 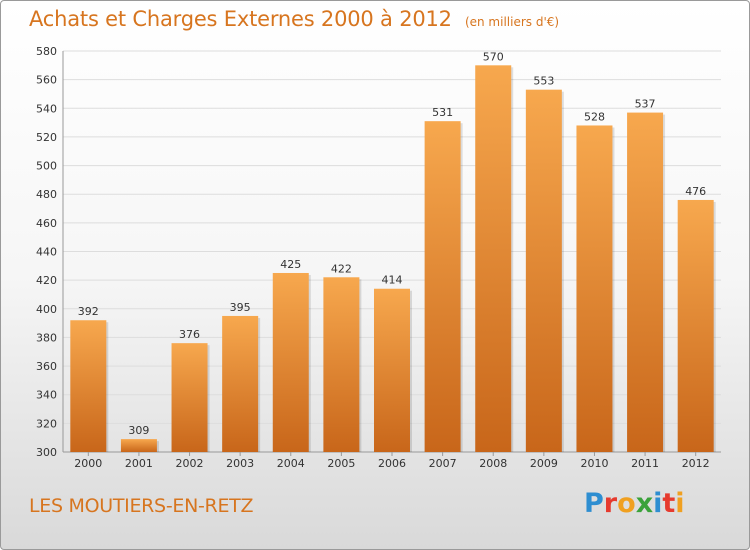 I want to click on y-tick-label: 480, so click(x=46, y=194).